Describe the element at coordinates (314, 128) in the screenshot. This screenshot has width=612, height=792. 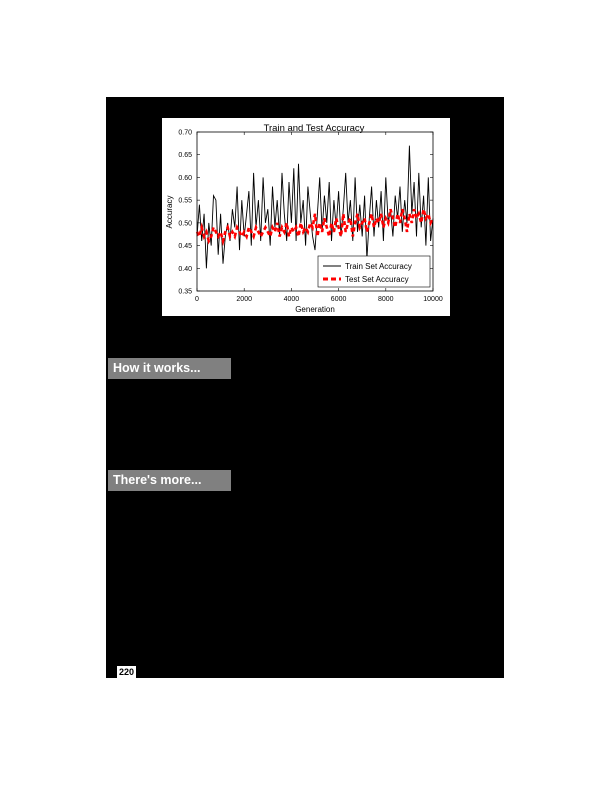
I see `chart-title: Train and Test Accuracy` at that location.